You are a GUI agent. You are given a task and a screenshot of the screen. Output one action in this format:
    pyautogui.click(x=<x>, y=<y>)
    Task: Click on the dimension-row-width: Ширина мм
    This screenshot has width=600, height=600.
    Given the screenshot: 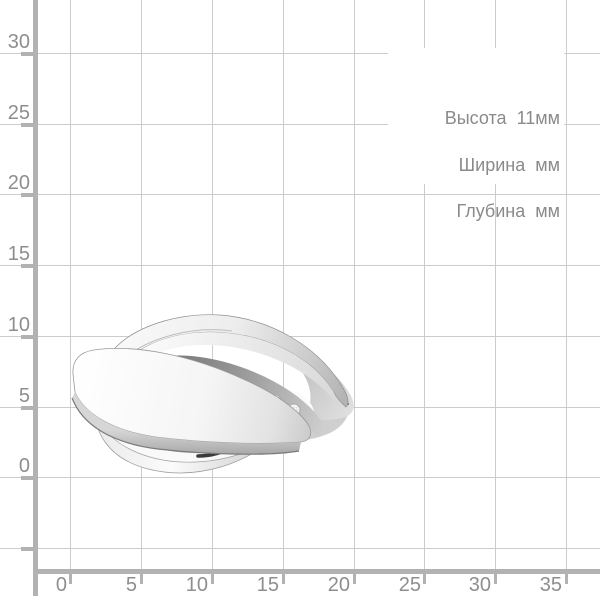 What is the action you would take?
    pyautogui.click(x=509, y=165)
    